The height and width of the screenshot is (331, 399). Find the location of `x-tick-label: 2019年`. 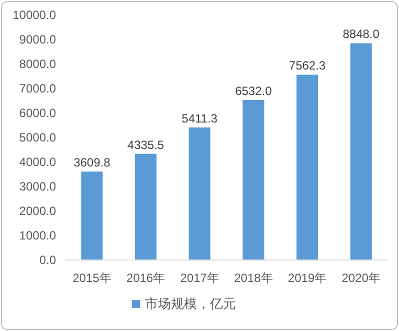

x-tick-label: 2019年 is located at coordinates (307, 278).